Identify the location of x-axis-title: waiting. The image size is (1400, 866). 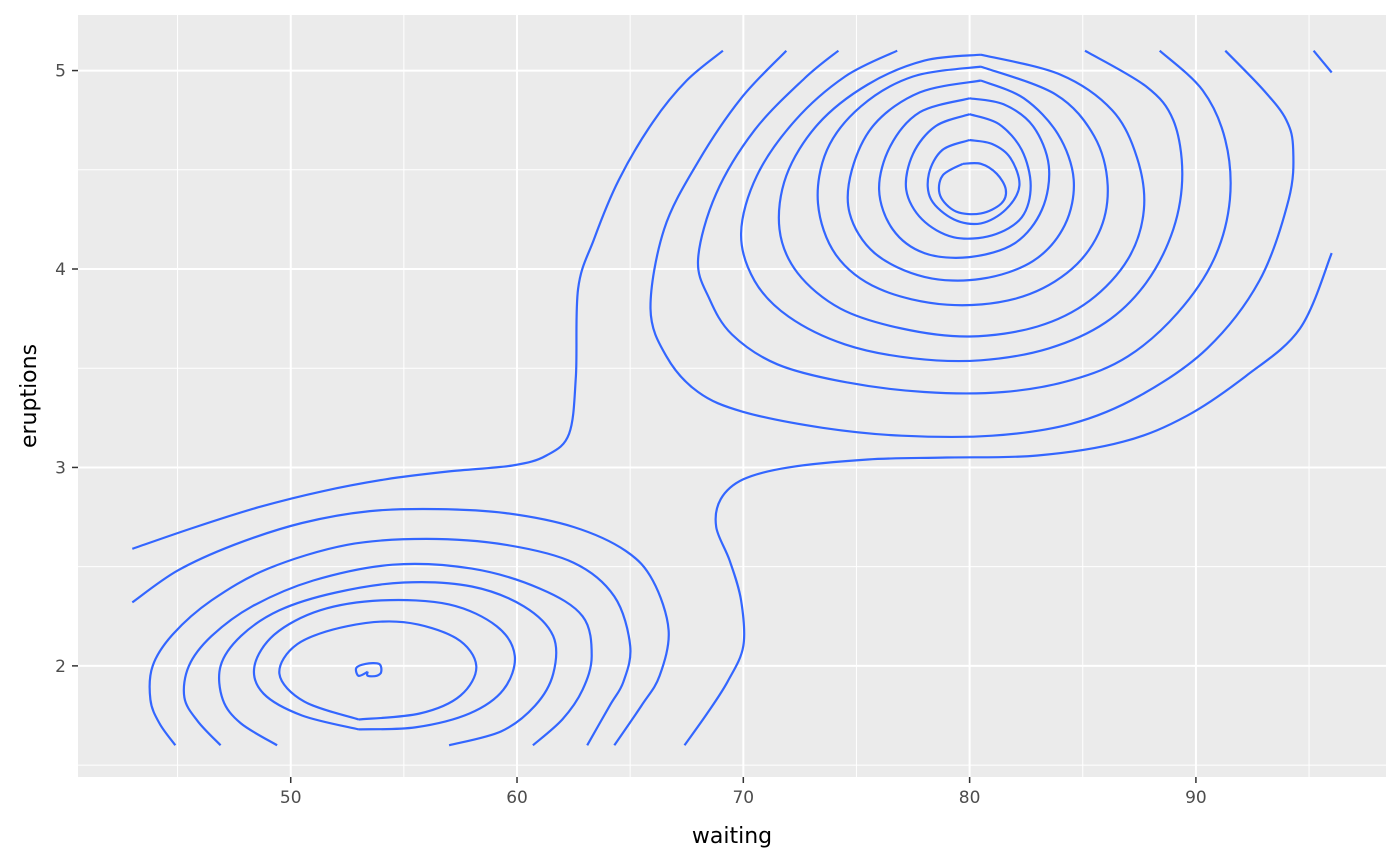
(732, 836).